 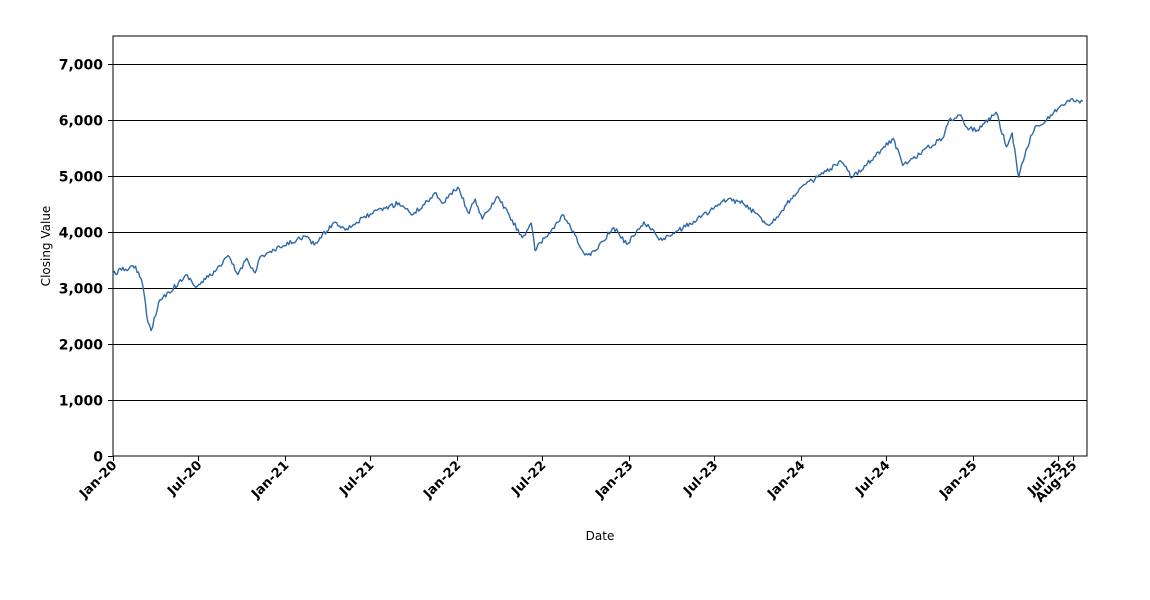 What do you see at coordinates (786, 480) in the screenshot?
I see `x-tick-label: Jan-24` at bounding box center [786, 480].